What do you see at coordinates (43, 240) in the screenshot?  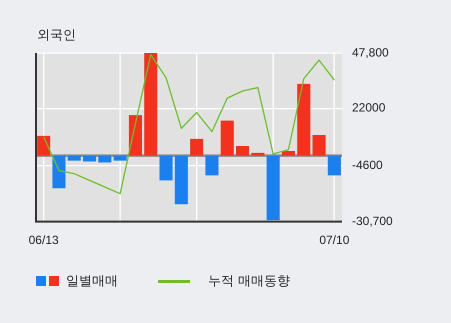 I see `x-tick-label: 06/13` at bounding box center [43, 240].